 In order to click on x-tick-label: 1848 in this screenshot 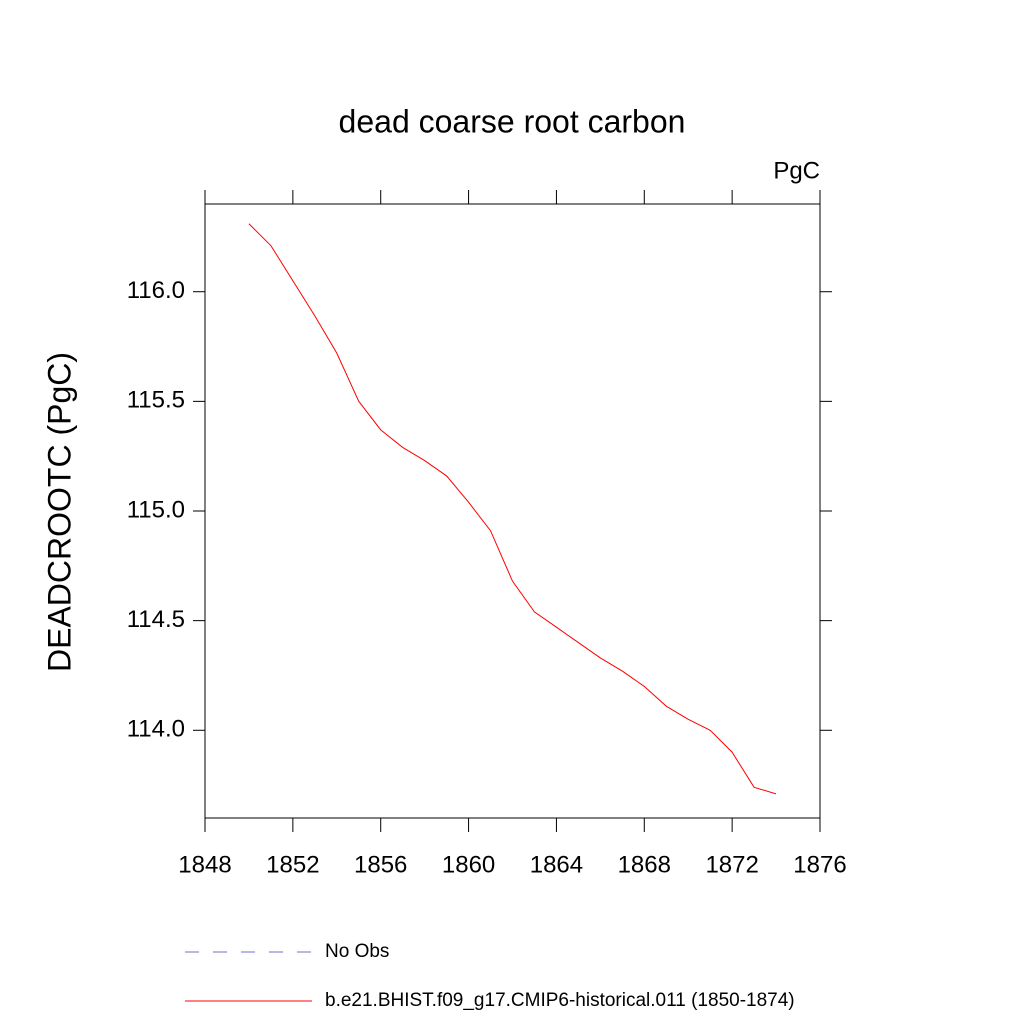, I will do `click(204, 864)`.